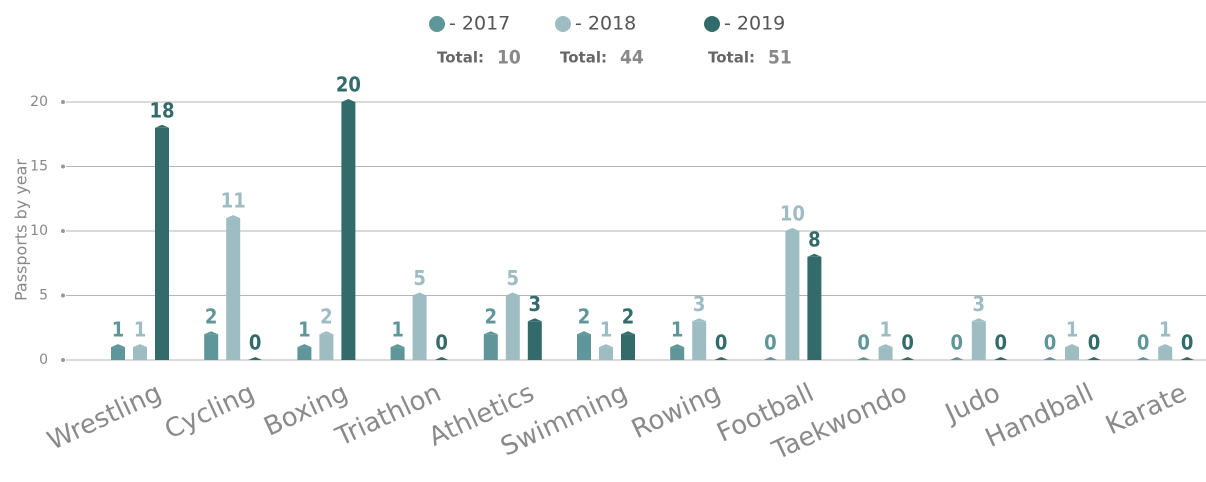  Describe the element at coordinates (104, 417) in the screenshot. I see `x-tick-label: Wrestling` at that location.